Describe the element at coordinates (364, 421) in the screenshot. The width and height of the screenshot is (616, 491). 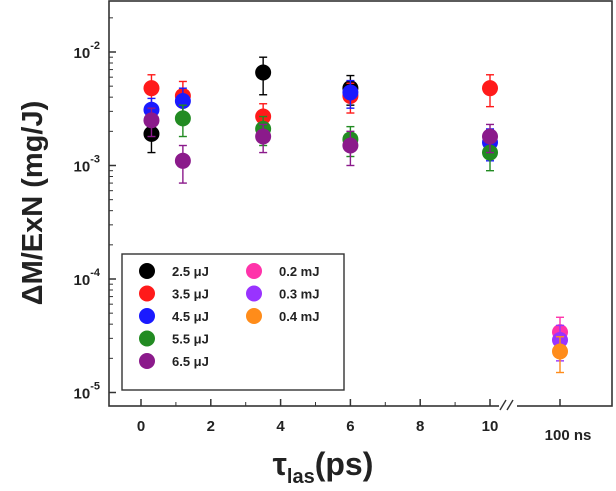
I see `x-axis-ticks: 0 2 4 6 8 10 100 ns` at that location.